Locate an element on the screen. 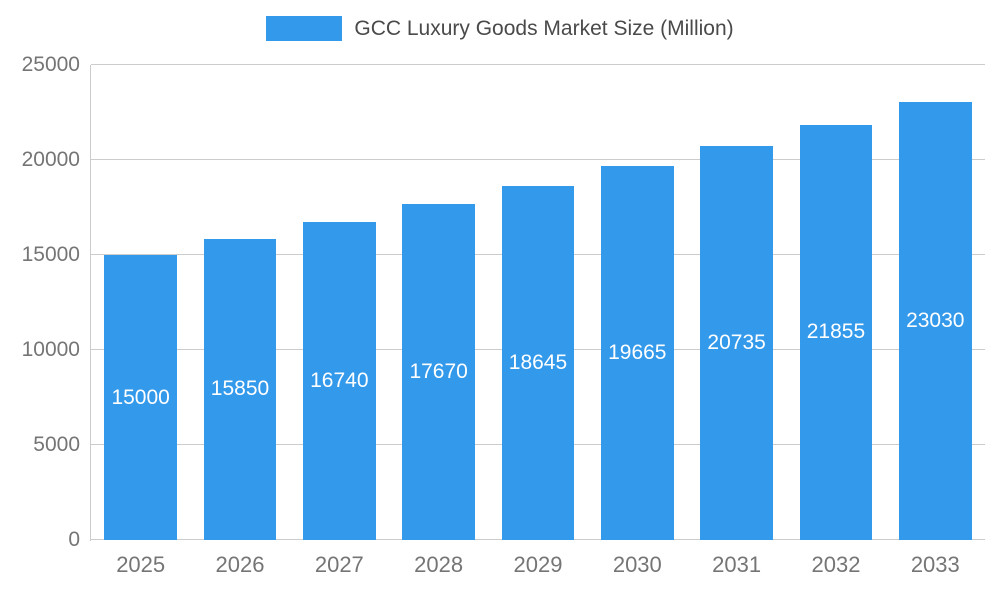  bar: 20735 is located at coordinates (736, 343).